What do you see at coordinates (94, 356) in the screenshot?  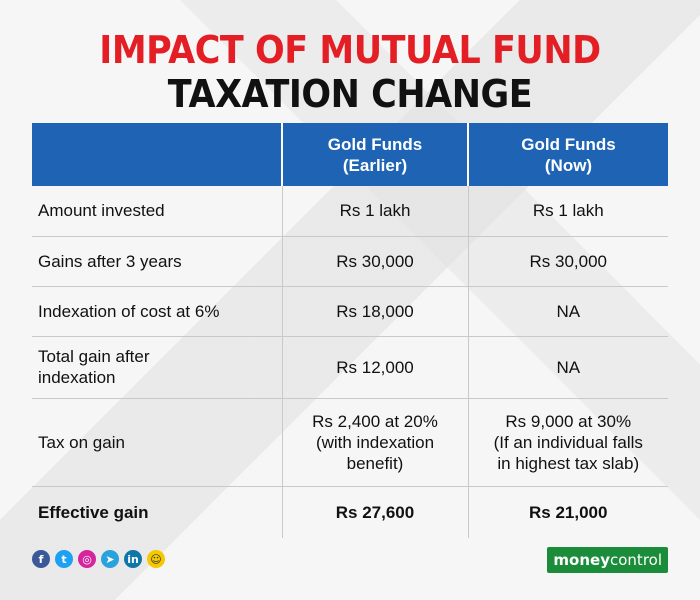 I see `row-label-line1: Total gain after` at bounding box center [94, 356].